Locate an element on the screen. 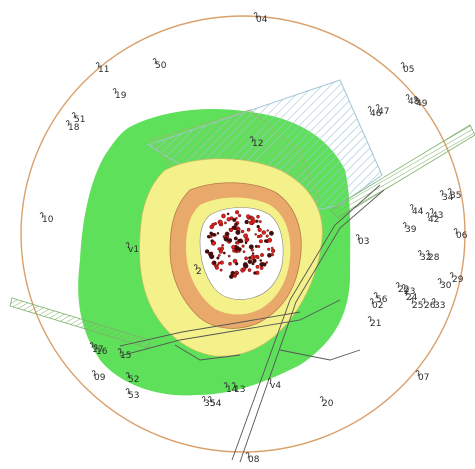 The image size is (475, 469). survey-point-label: 54 is located at coordinates (216, 404).